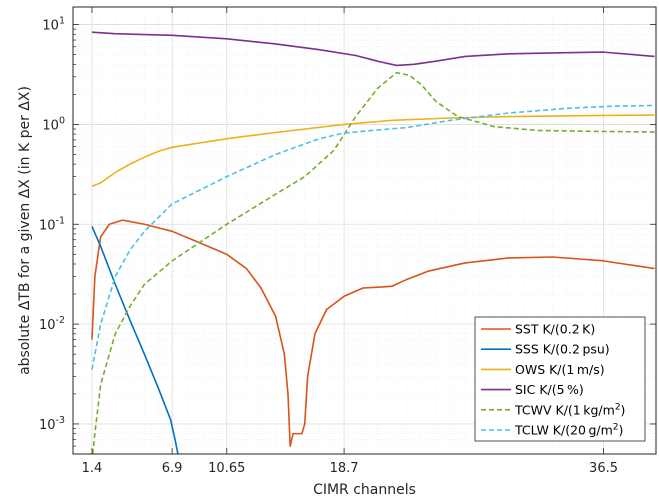 The width and height of the screenshot is (659, 499). What do you see at coordinates (603, 468) in the screenshot?
I see `x-tick-label: 36.5` at bounding box center [603, 468].